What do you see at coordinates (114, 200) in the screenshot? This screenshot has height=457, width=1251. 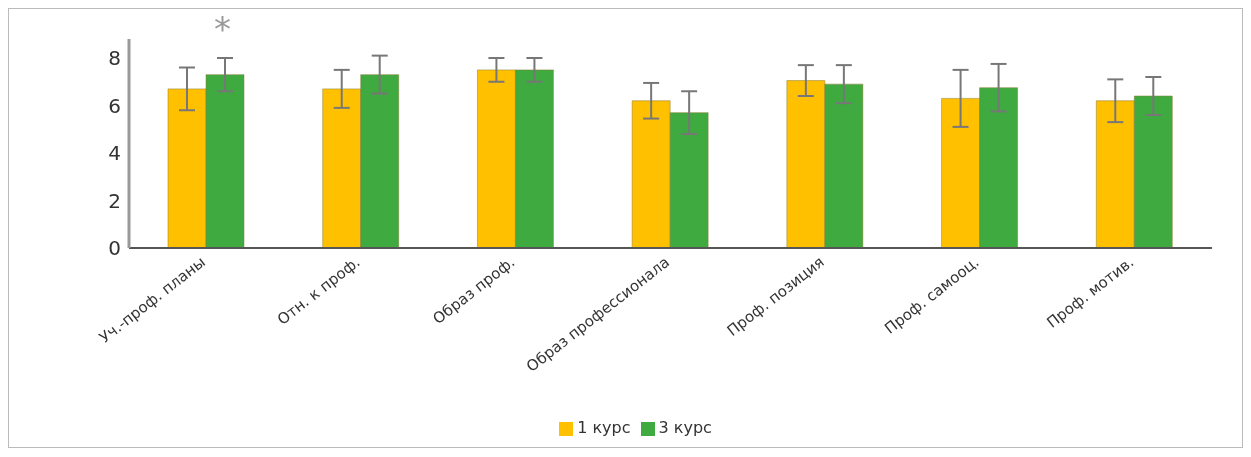 I see `y-tick-label: 2` at bounding box center [114, 200].